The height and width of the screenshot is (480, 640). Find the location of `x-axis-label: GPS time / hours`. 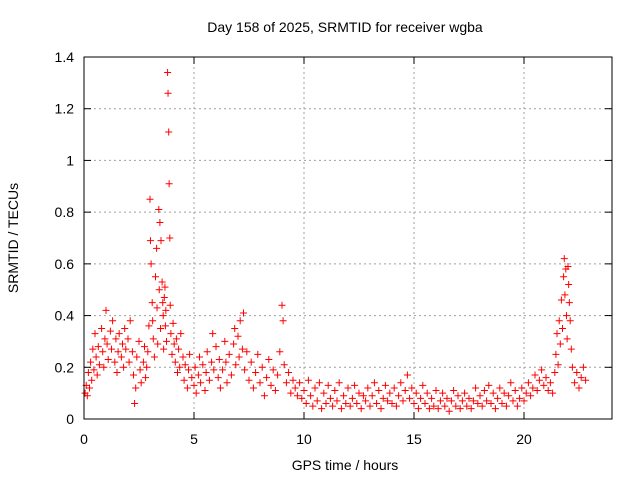

x-axis-label: GPS time / hours is located at coordinates (345, 465).